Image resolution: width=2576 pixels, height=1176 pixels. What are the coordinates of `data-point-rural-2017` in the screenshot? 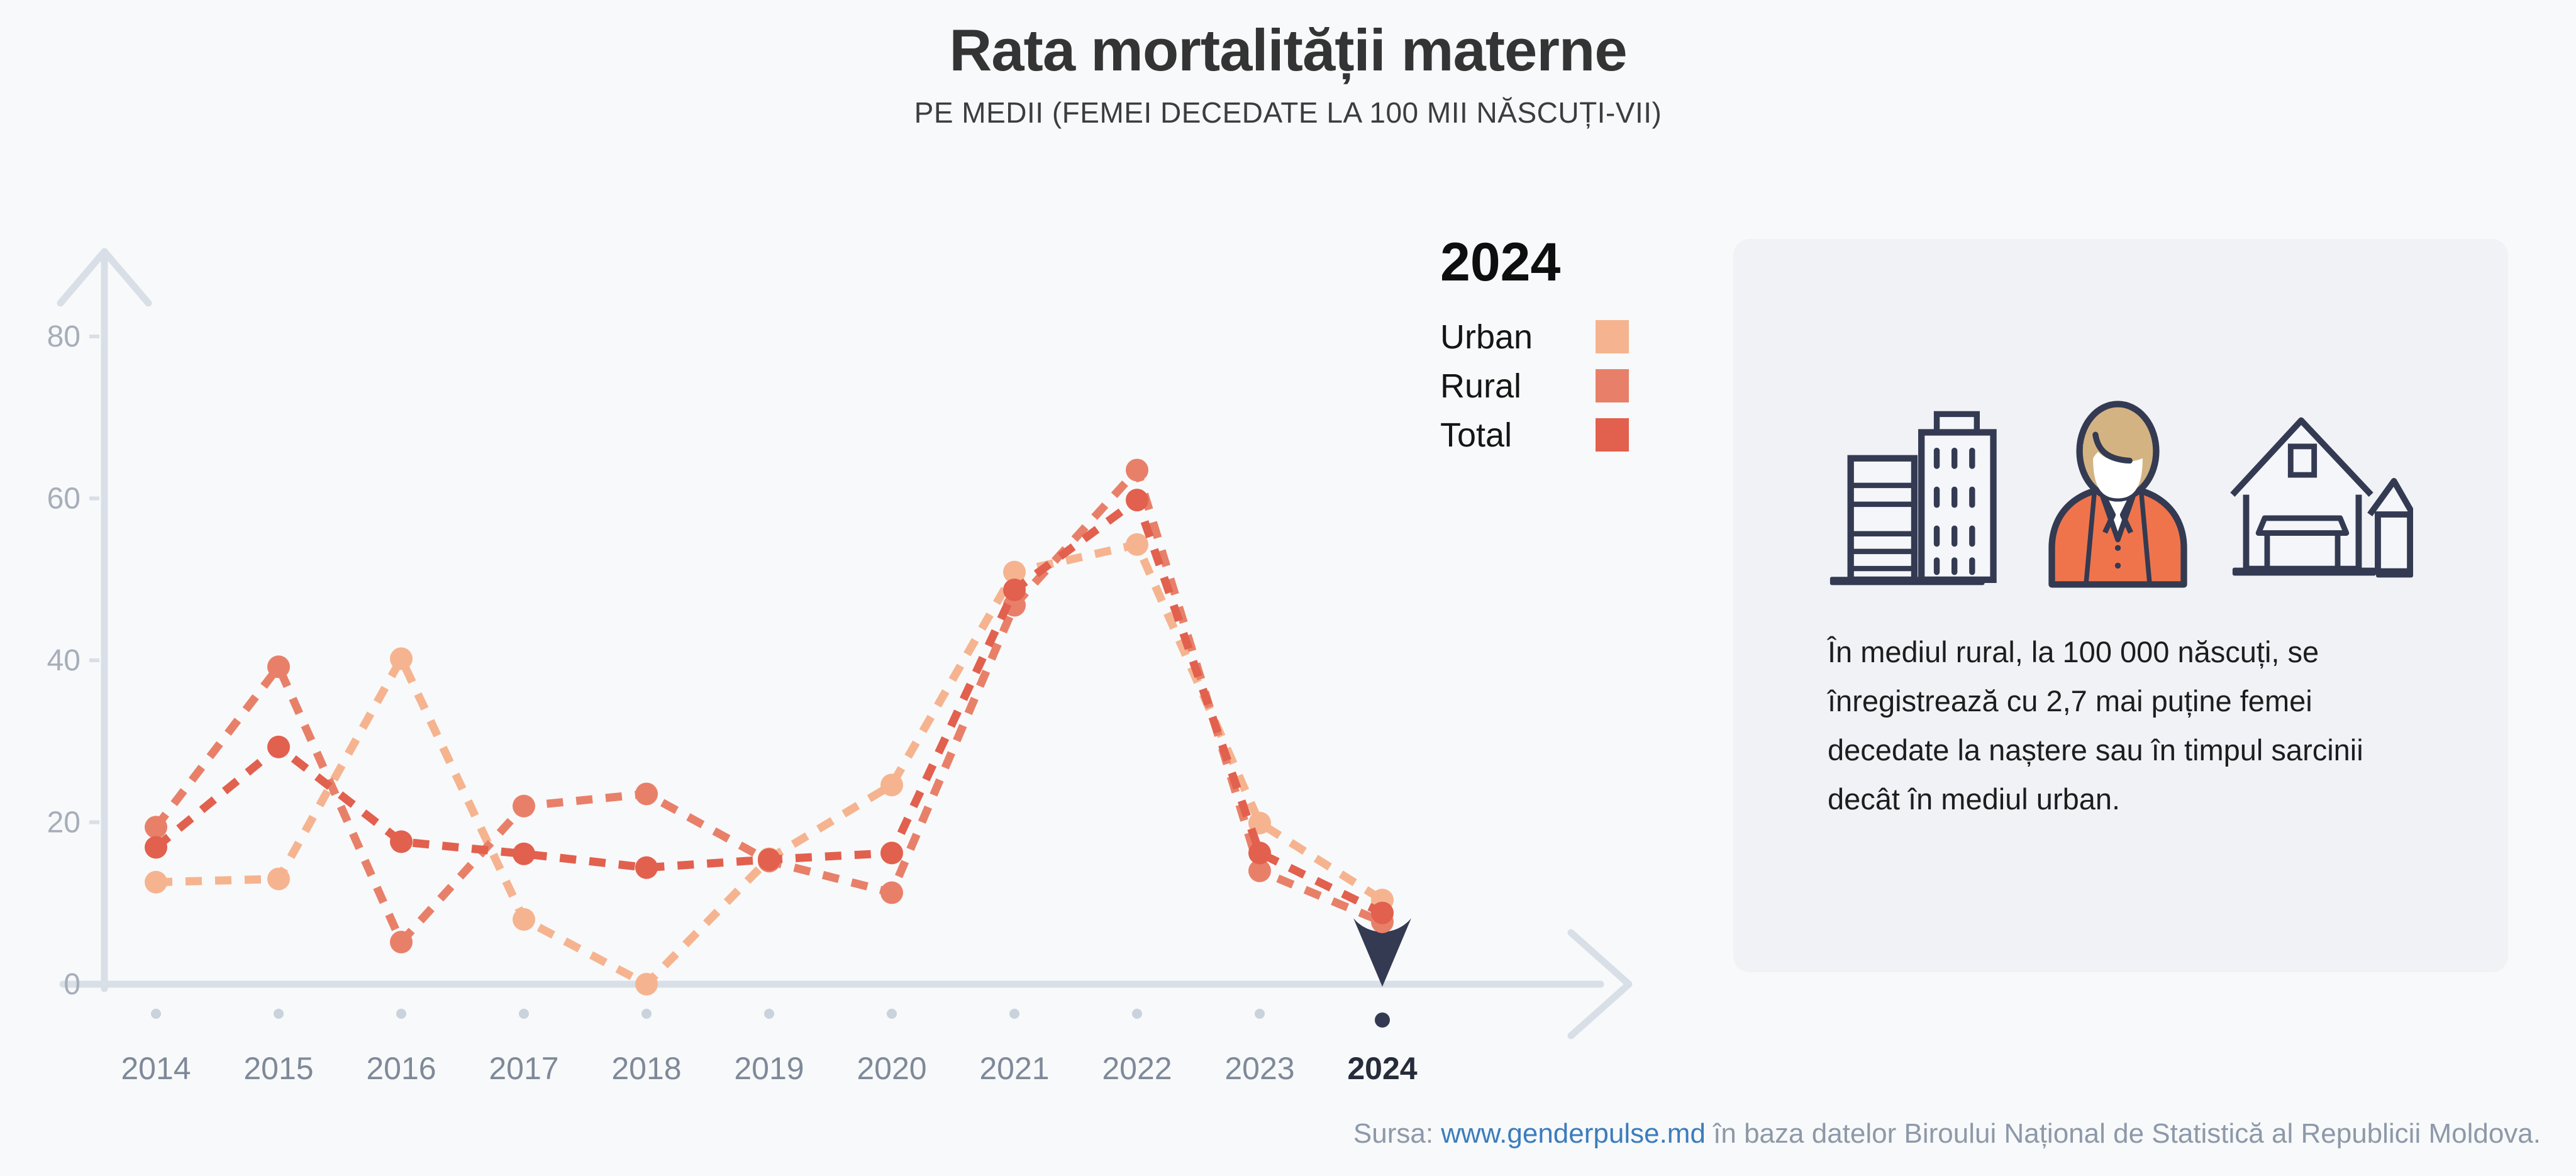 It's located at (524, 806).